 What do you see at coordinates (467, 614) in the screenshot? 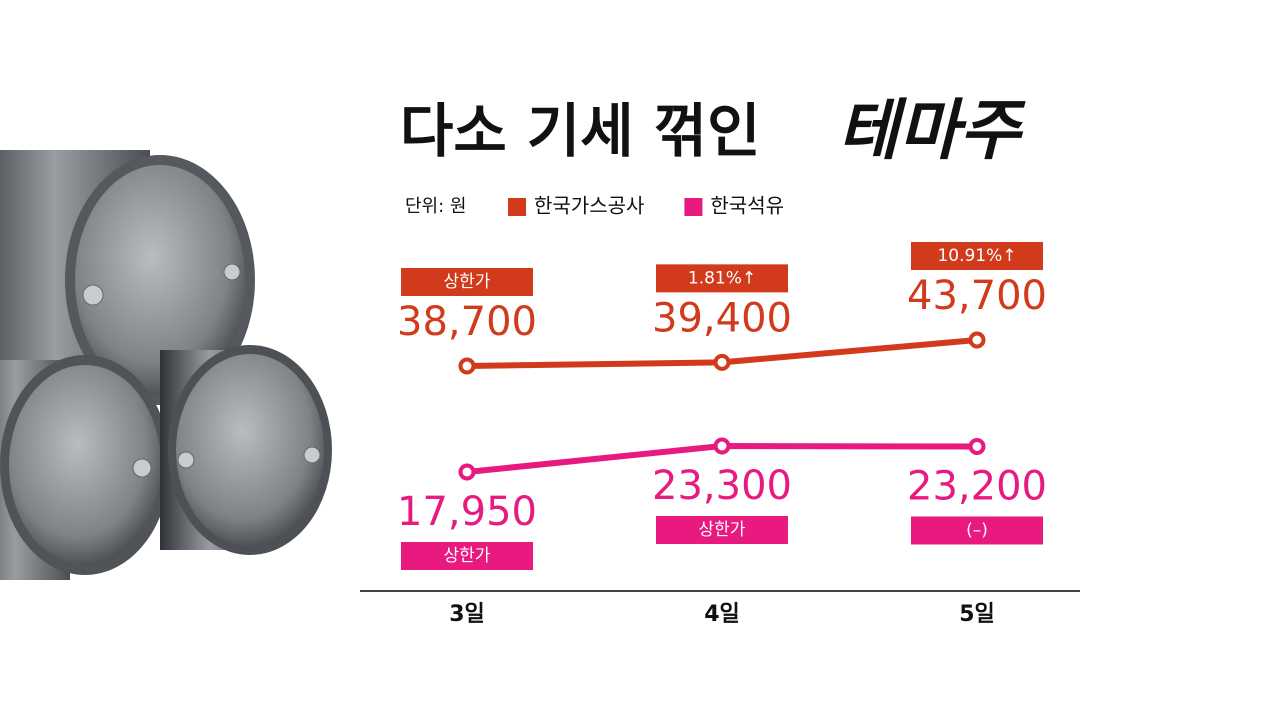
I see `x-tick-label: 3일` at bounding box center [467, 614].